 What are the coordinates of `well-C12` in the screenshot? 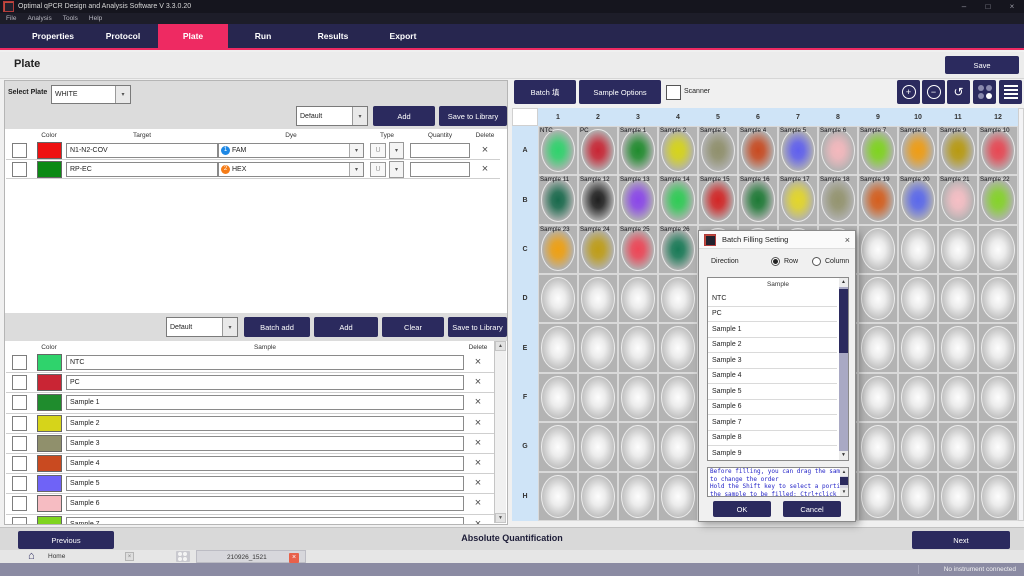 It's located at (998, 249).